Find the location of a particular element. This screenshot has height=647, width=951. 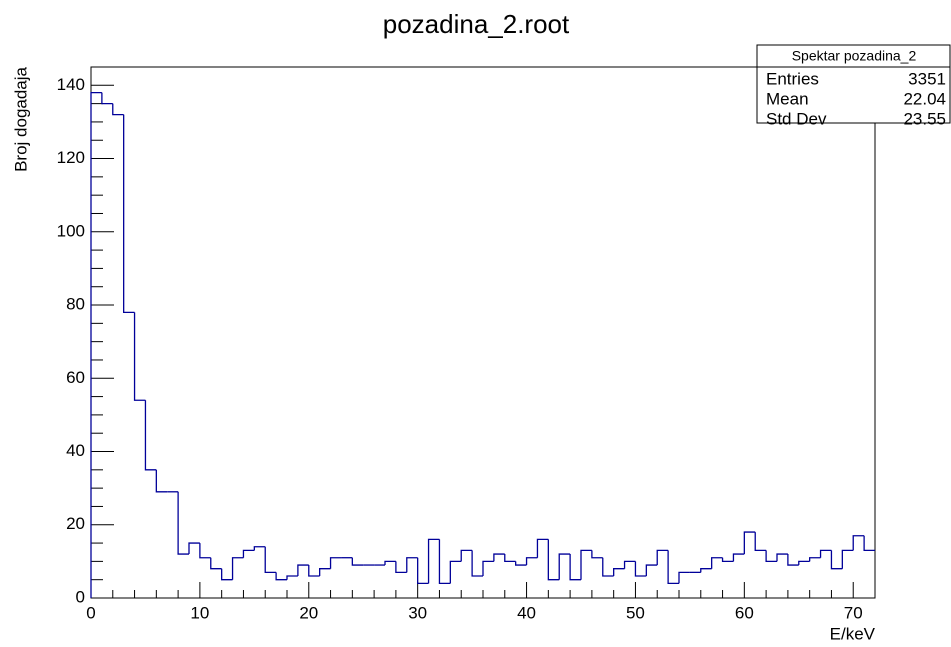

x-axis-label: E/keV is located at coordinates (853, 633).